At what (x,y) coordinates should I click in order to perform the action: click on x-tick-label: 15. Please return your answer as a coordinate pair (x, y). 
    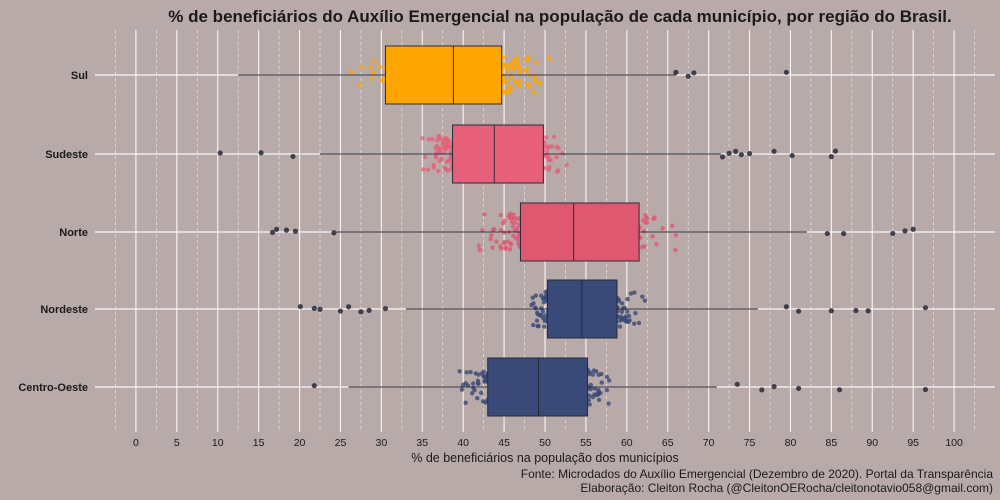
    Looking at the image, I should click on (259, 443).